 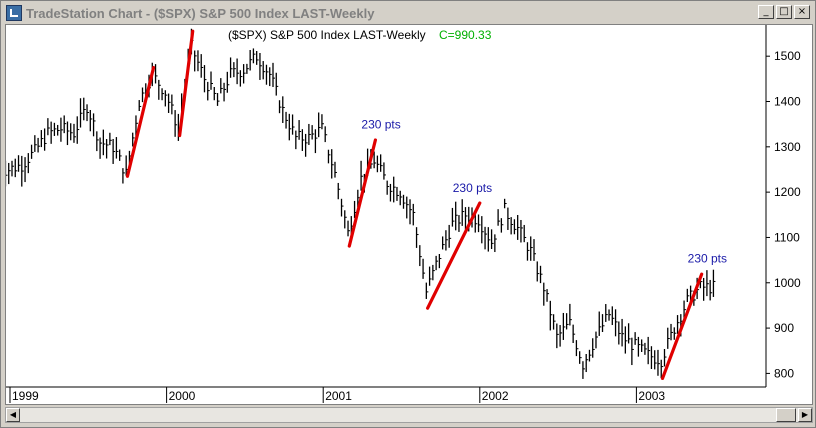 I want to click on price-tick-label: 900, so click(x=784, y=328).